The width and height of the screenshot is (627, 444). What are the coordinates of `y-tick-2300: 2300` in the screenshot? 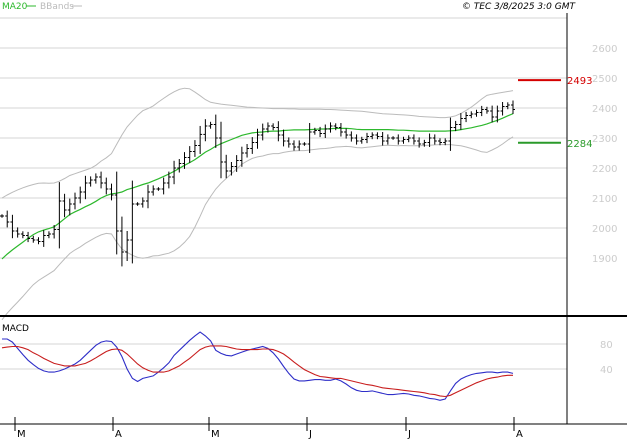 It's located at (604, 139).